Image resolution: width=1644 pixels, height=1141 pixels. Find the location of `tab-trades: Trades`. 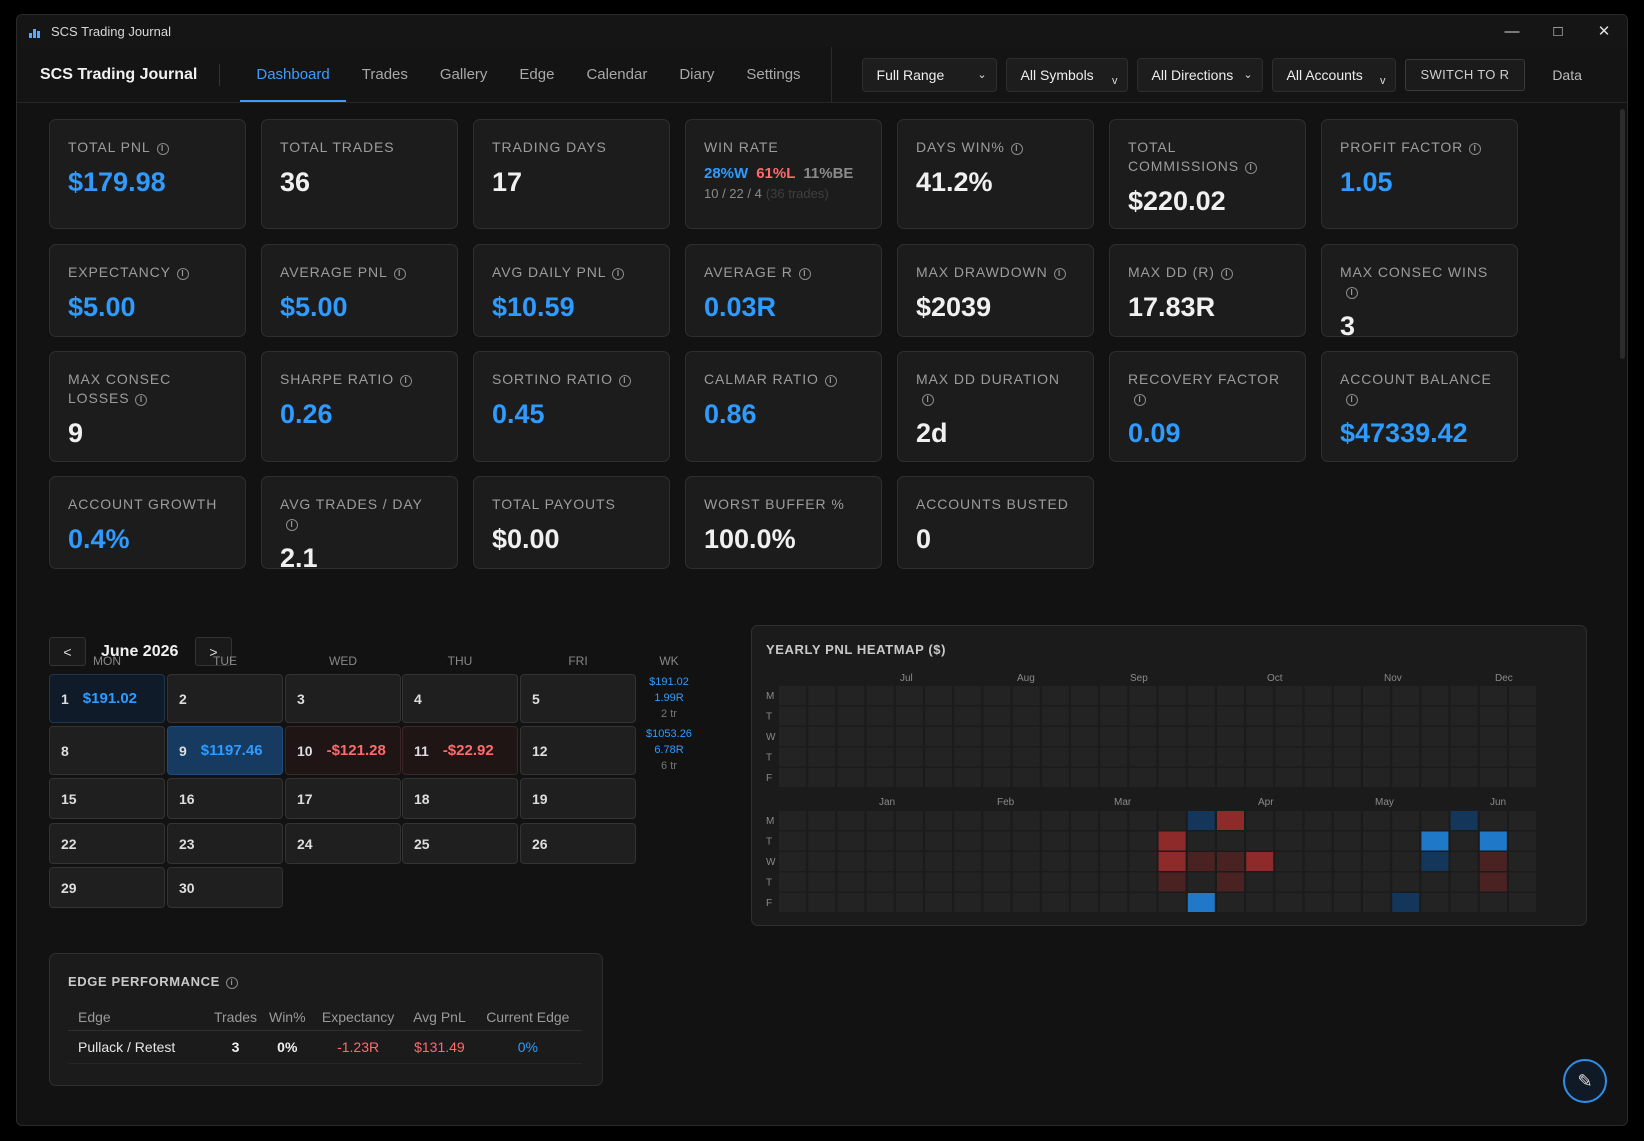

tab-trades: Trades is located at coordinates (384, 74).